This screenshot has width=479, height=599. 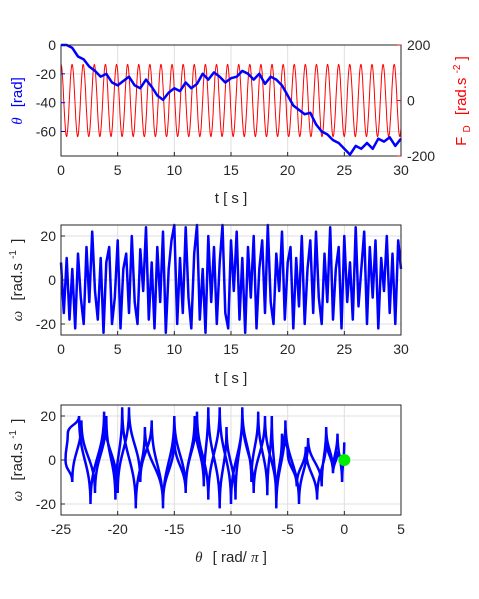 What do you see at coordinates (175, 170) in the screenshot?
I see `top-x-tick-label: 10` at bounding box center [175, 170].